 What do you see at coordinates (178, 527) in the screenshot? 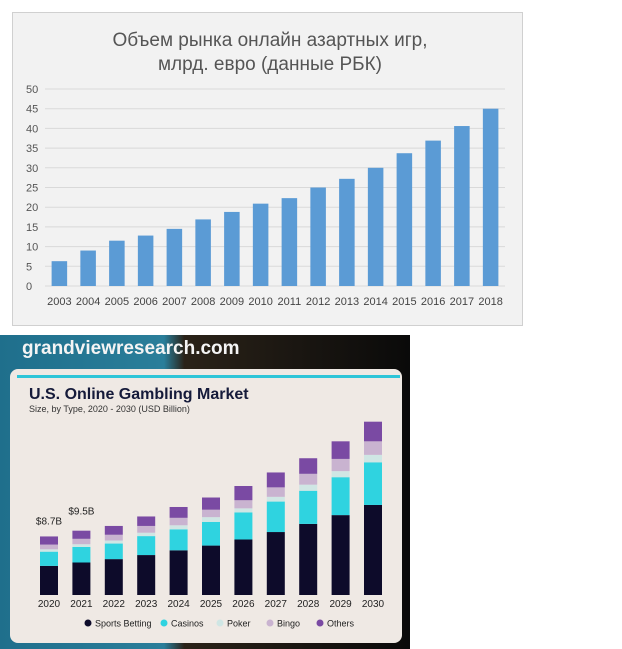
I see `segment-poker-2024` at bounding box center [178, 527].